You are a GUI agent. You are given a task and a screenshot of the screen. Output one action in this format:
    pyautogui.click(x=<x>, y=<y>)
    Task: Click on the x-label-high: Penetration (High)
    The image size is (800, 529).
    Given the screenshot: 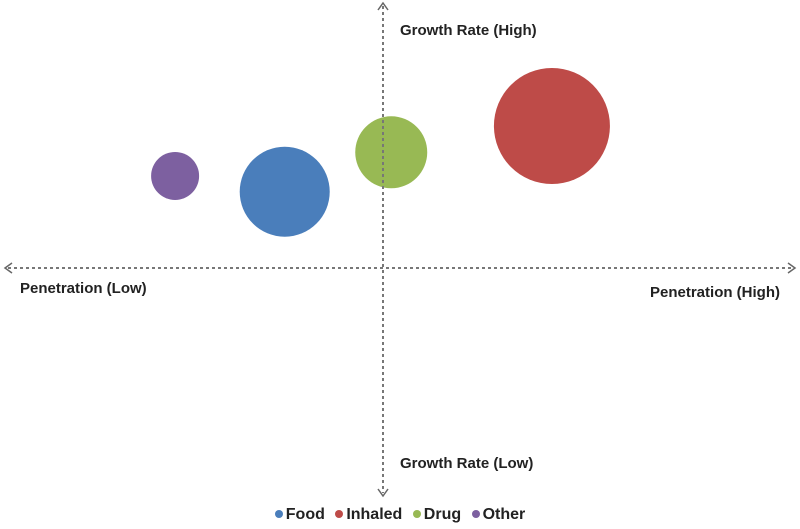 What is the action you would take?
    pyautogui.click(x=715, y=292)
    